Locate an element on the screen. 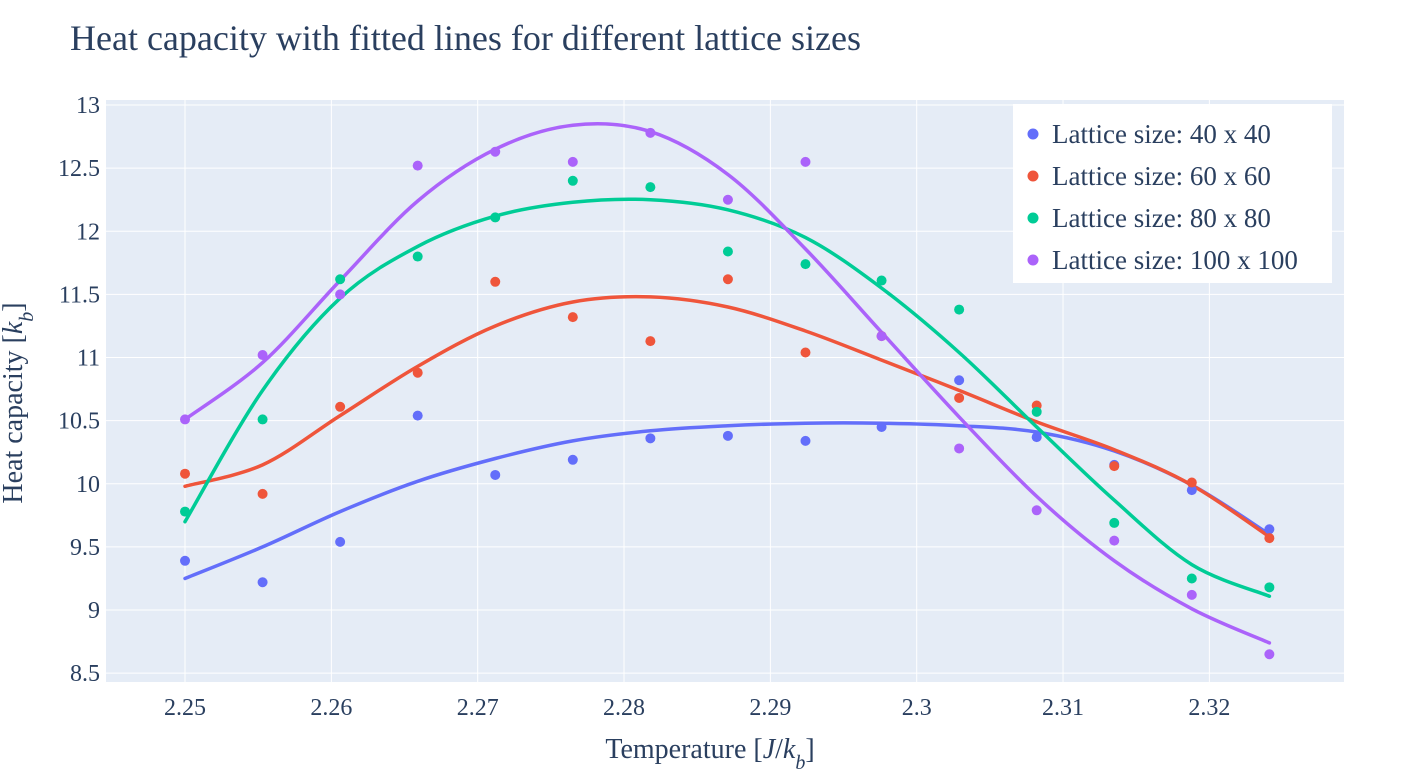 The height and width of the screenshot is (773, 1424). x-tick-label: 2.32 is located at coordinates (1209, 708).